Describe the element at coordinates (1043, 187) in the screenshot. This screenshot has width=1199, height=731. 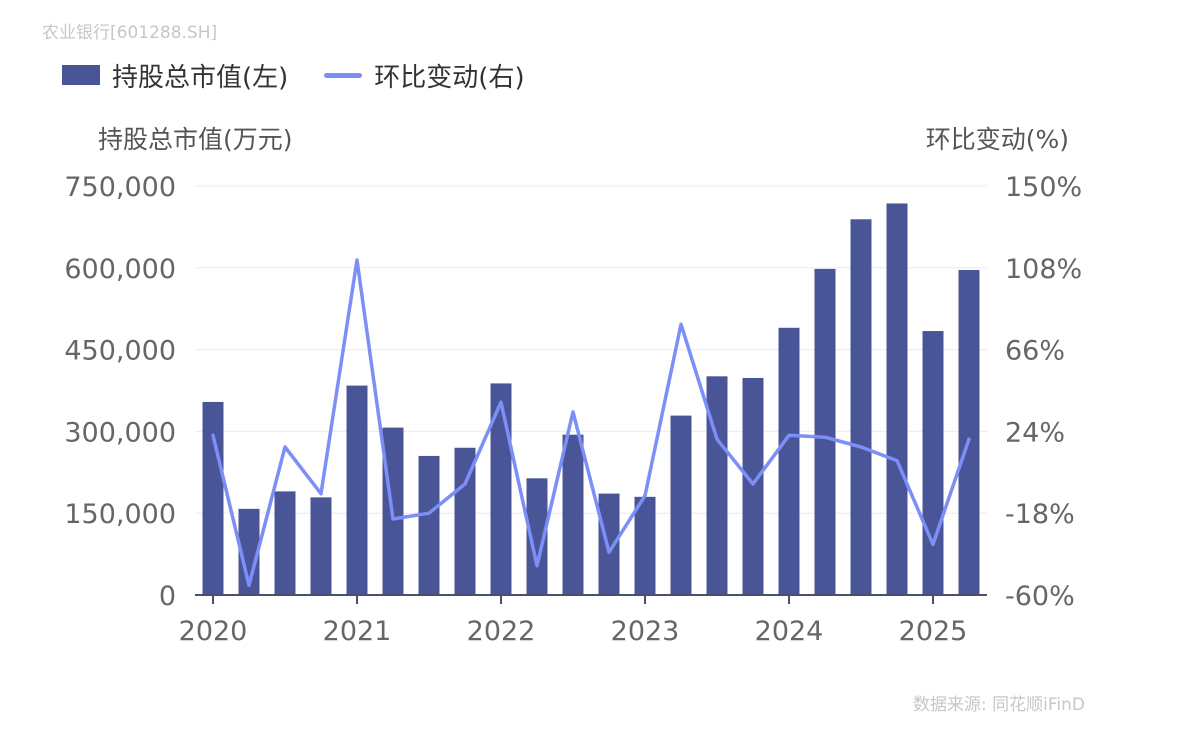
I see `right-axis-tick-label: 150%` at that location.